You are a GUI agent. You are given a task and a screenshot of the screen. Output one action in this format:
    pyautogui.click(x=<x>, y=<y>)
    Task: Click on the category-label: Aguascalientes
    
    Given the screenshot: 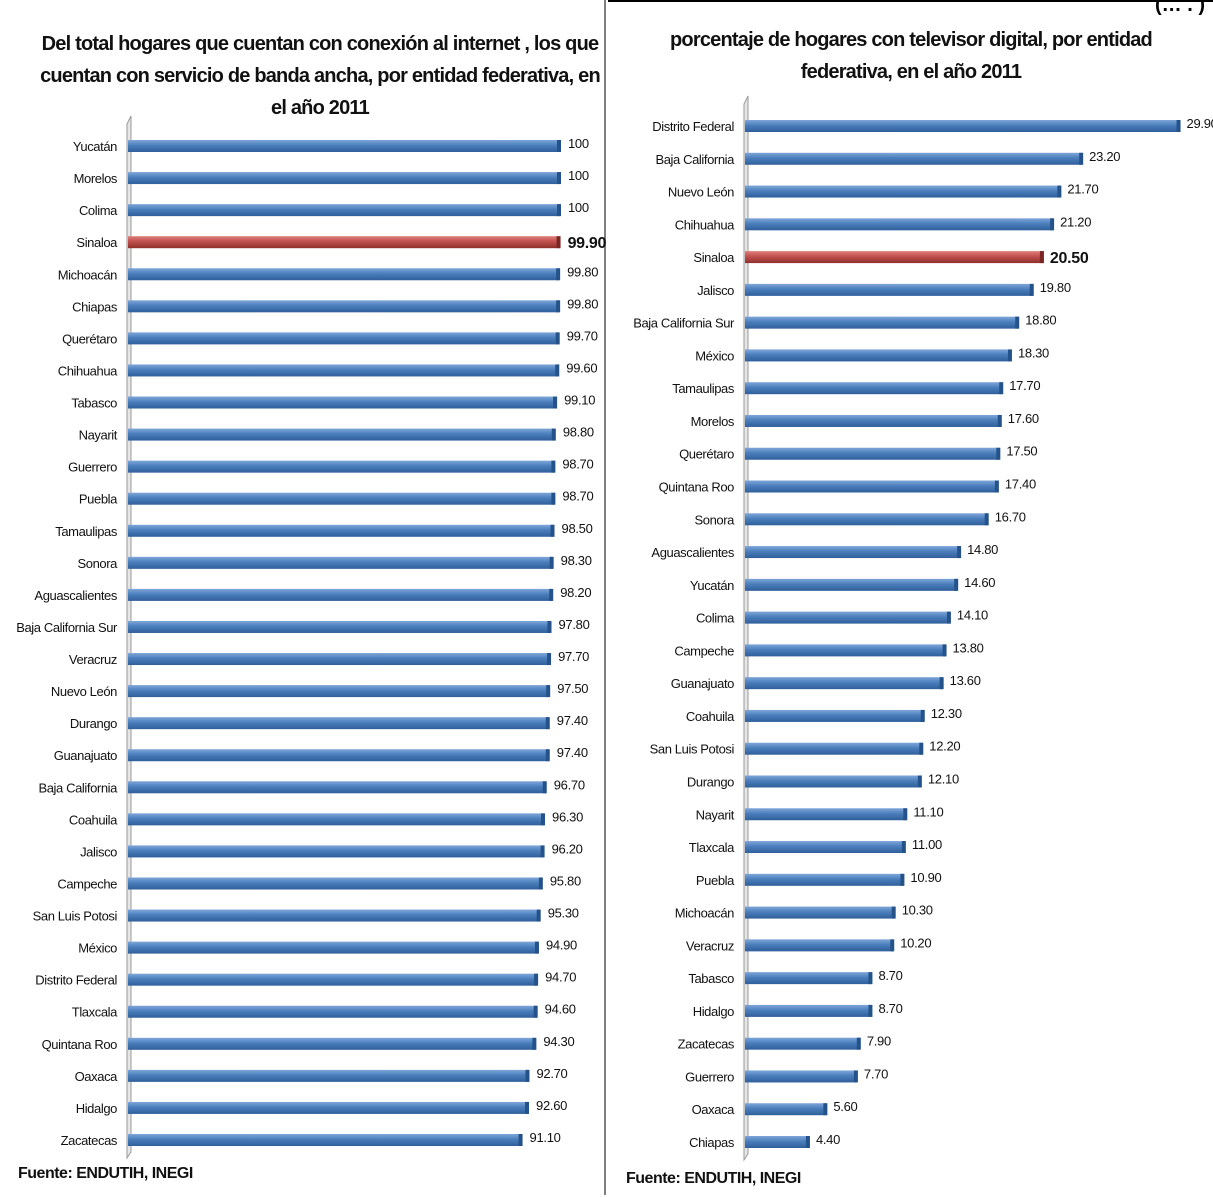 What is the action you would take?
    pyautogui.click(x=75, y=595)
    